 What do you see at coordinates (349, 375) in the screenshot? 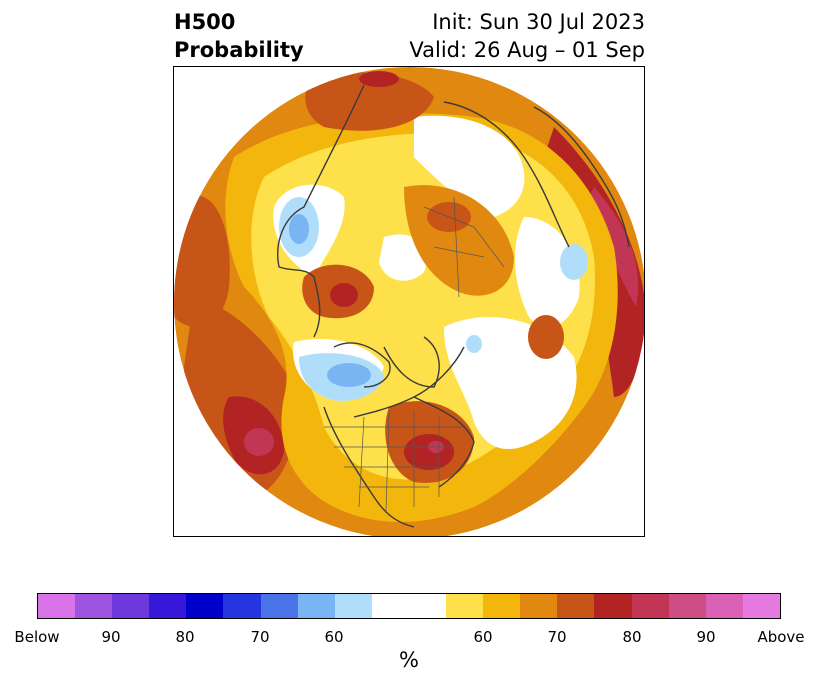
I see `blue-greenland-core` at bounding box center [349, 375].